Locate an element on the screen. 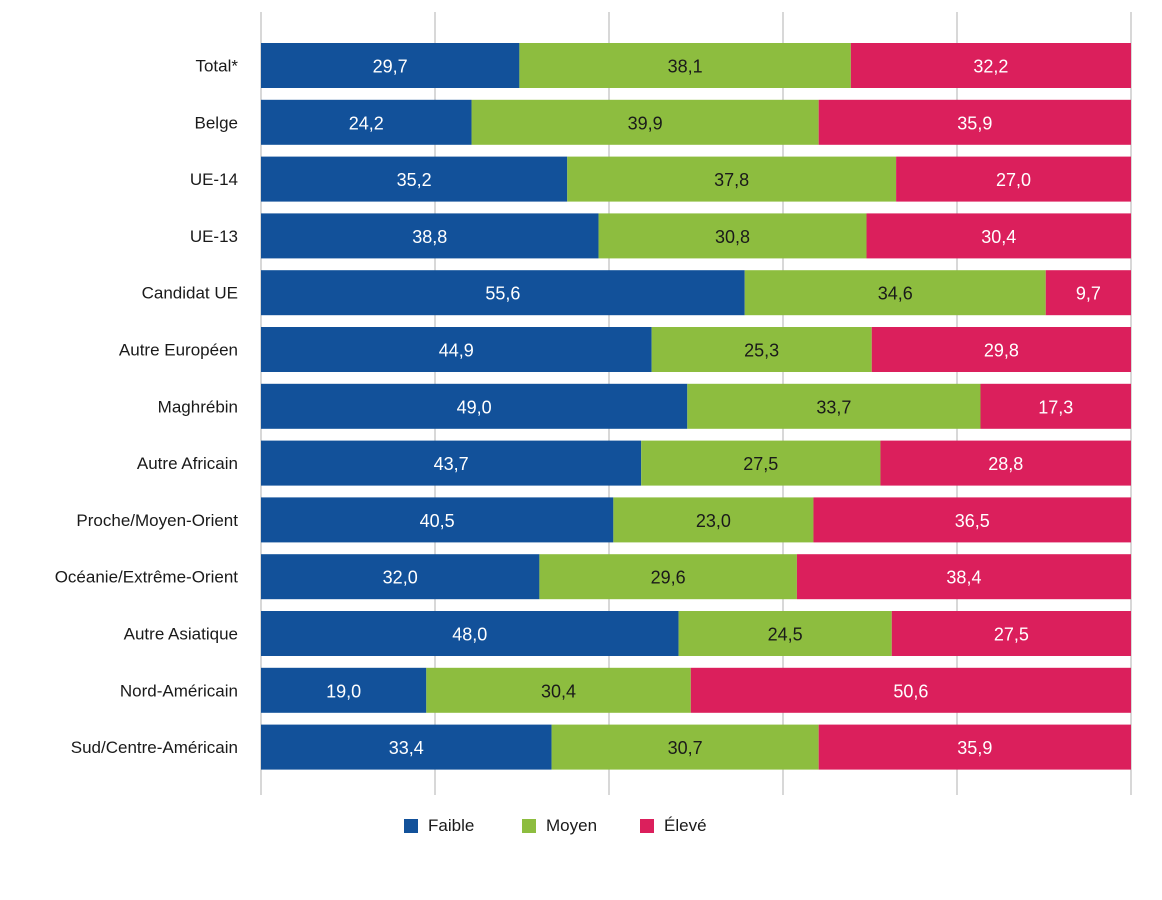 The height and width of the screenshot is (900, 1162). category-label: Belge is located at coordinates (216, 122).